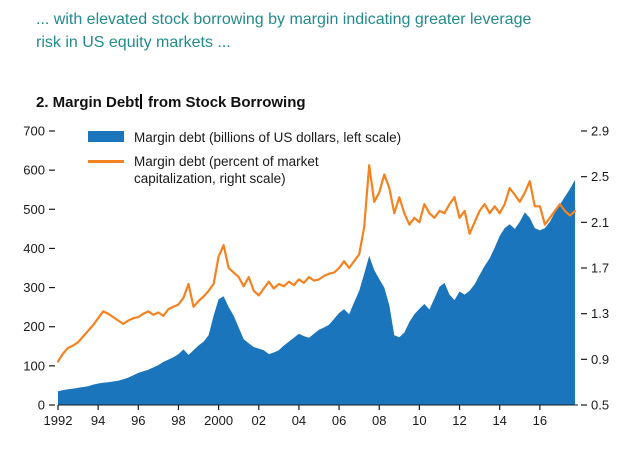 Image resolution: width=640 pixels, height=449 pixels. What do you see at coordinates (299, 420) in the screenshot?
I see `svg-text: 04` at bounding box center [299, 420].